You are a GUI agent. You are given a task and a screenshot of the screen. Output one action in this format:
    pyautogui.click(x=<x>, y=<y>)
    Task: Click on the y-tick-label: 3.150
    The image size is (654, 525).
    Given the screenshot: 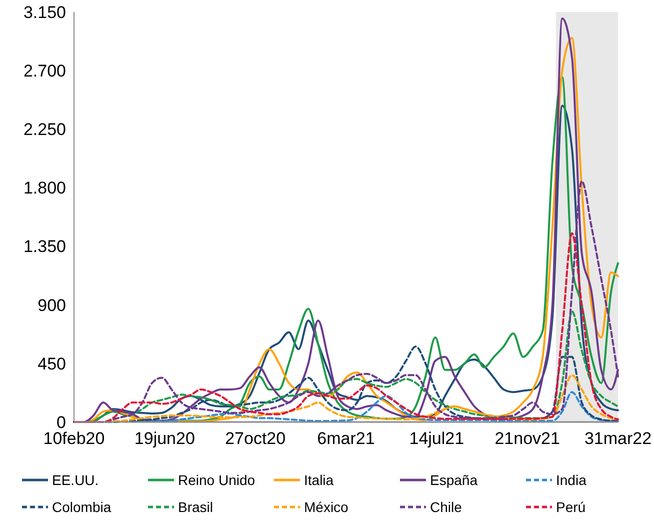 What is the action you would take?
    pyautogui.click(x=44, y=12)
    